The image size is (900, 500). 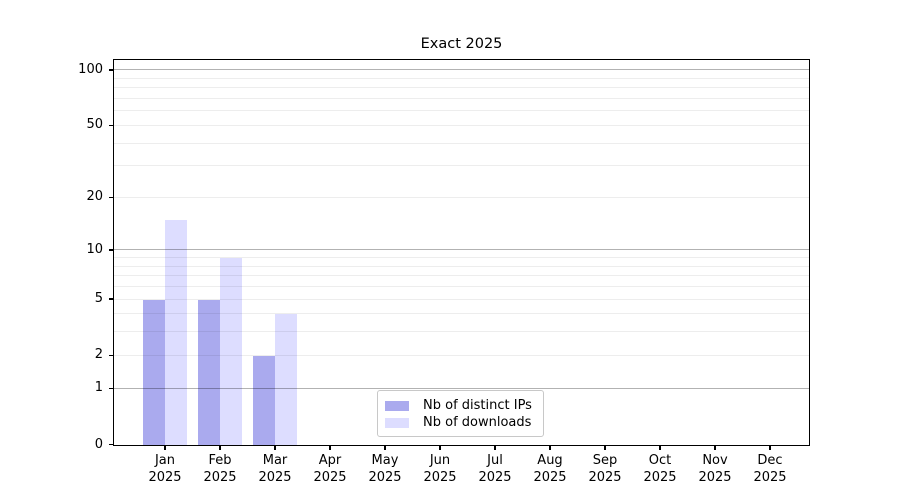 What do you see at coordinates (495, 469) in the screenshot?
I see `x-tick-label-jul: Jul 2025` at bounding box center [495, 469].